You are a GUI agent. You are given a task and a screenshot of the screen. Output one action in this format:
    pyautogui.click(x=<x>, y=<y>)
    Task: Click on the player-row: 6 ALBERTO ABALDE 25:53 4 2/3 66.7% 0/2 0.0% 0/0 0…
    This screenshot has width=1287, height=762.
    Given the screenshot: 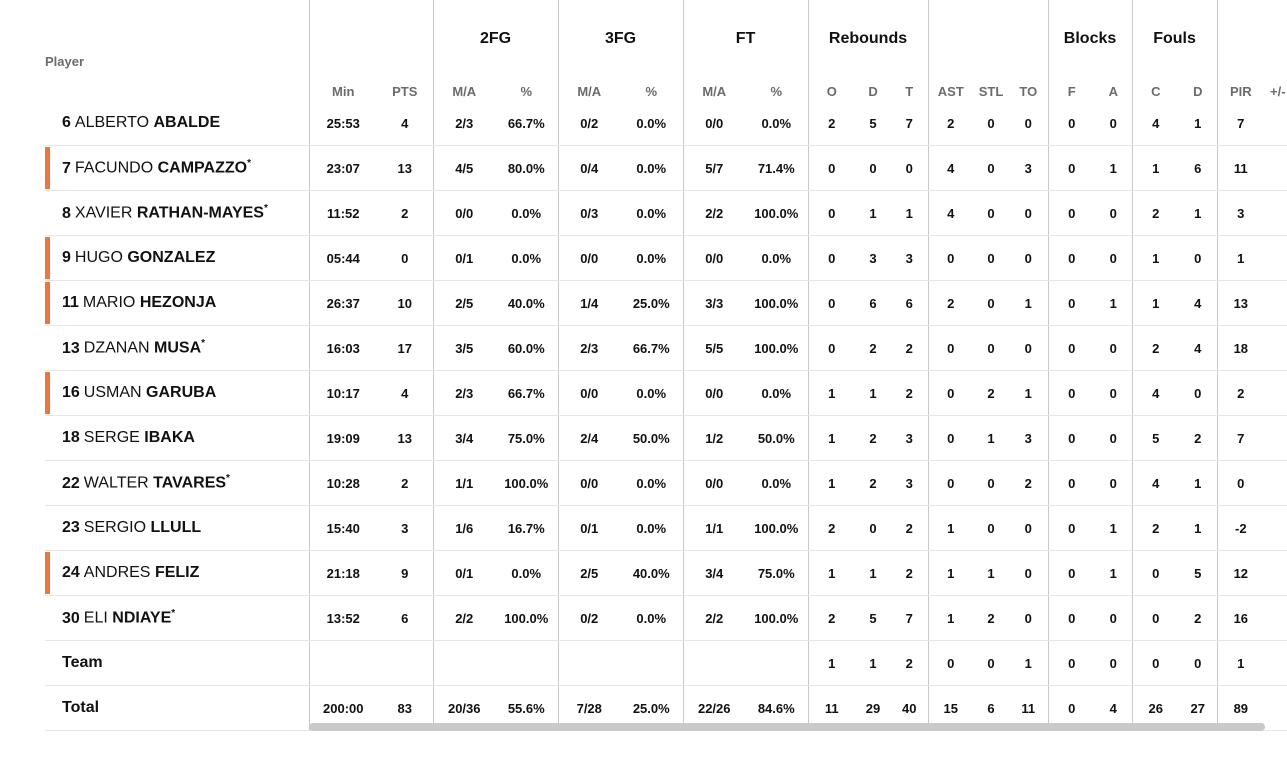 What is the action you would take?
    pyautogui.click(x=666, y=123)
    